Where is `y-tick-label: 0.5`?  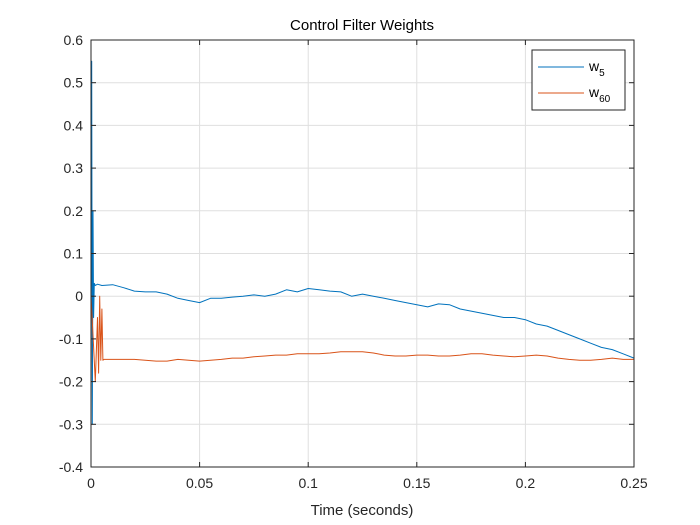
y-tick-label: 0.5 is located at coordinates (74, 83).